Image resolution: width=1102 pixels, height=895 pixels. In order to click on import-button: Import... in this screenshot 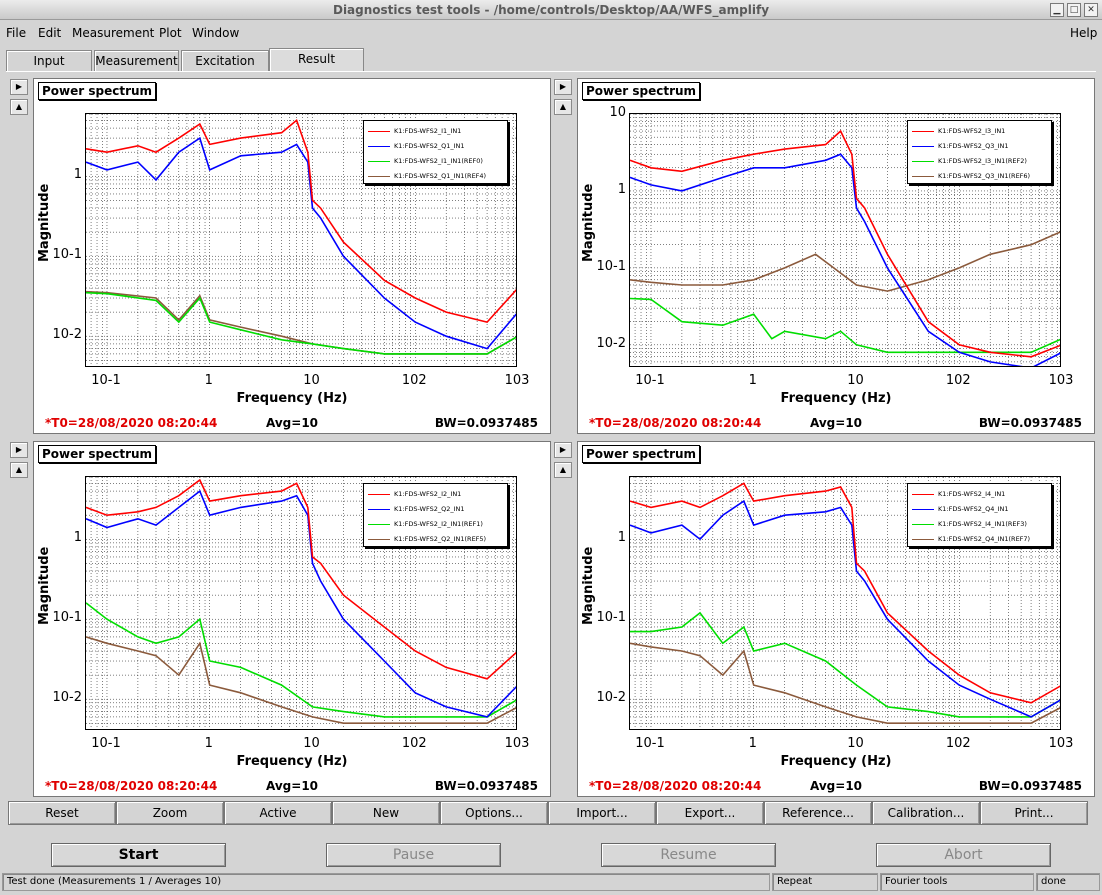, I will do `click(602, 813)`.